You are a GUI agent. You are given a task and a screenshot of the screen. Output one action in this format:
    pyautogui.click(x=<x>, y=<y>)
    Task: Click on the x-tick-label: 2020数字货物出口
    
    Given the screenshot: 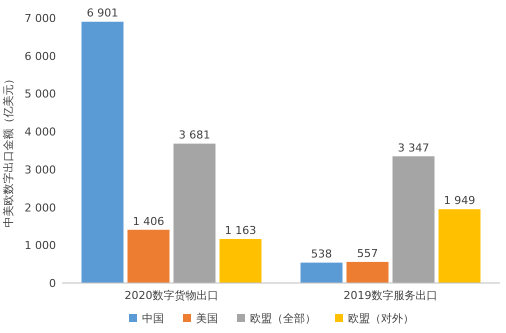 What is the action you would take?
    pyautogui.click(x=171, y=295)
    